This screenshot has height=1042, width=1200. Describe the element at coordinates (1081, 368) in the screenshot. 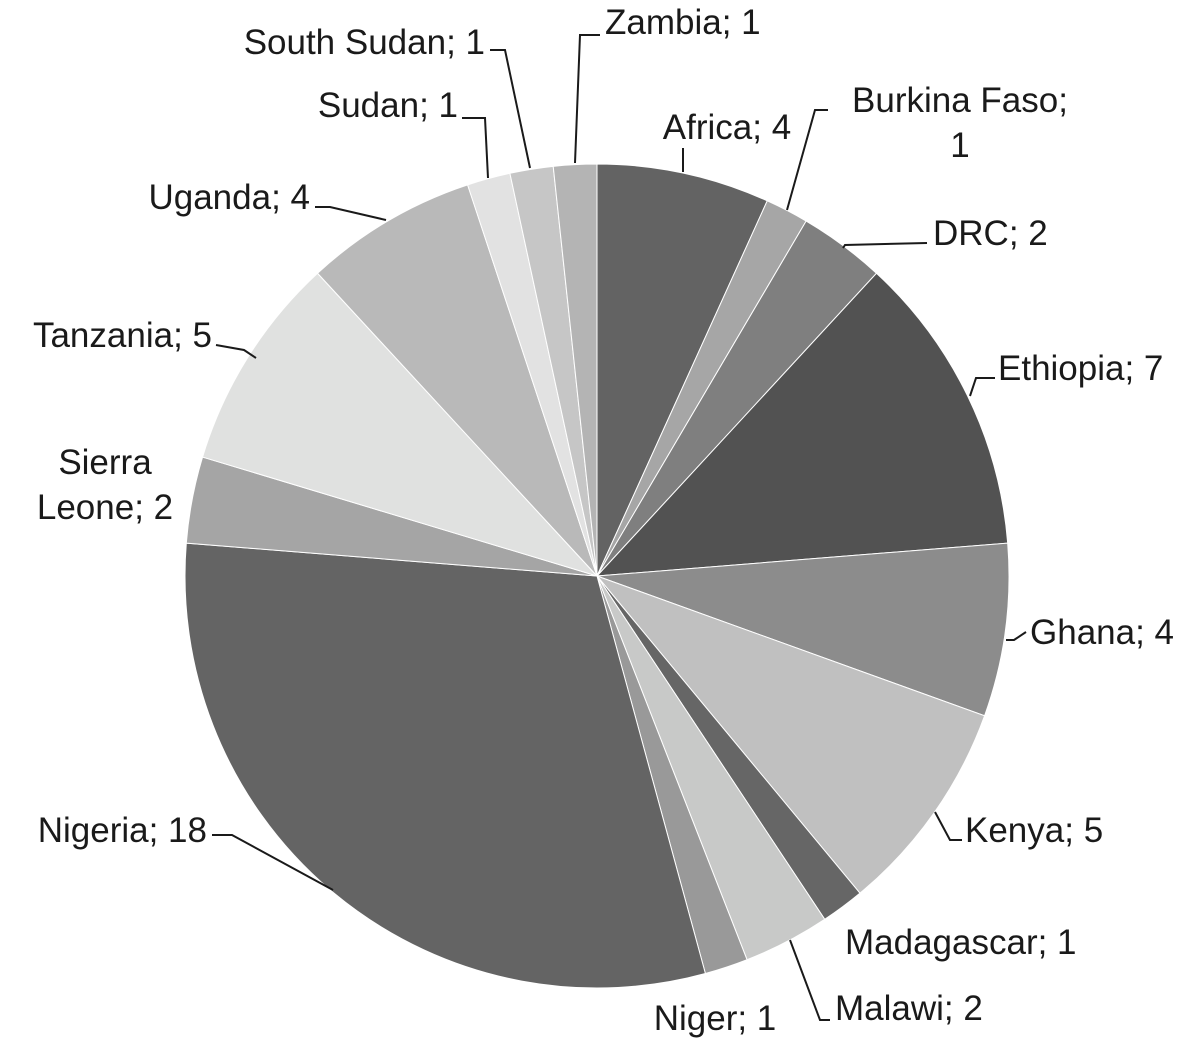

I see `data-label: Ethiopia; 7` at that location.